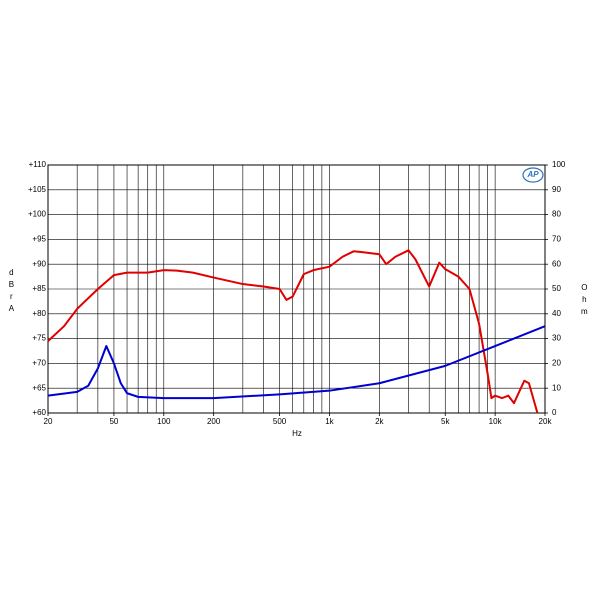  I want to click on y-tick-label: +60, so click(39, 412).